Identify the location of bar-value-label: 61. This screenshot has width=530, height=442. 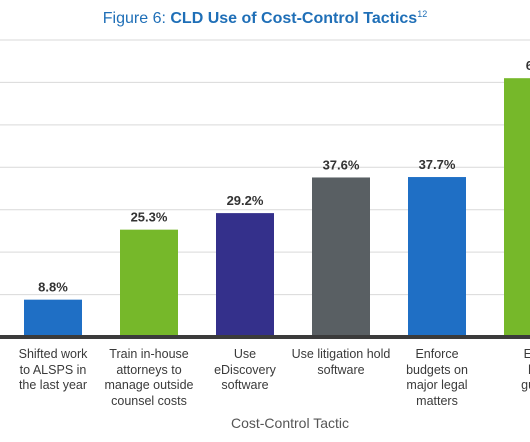
(528, 65).